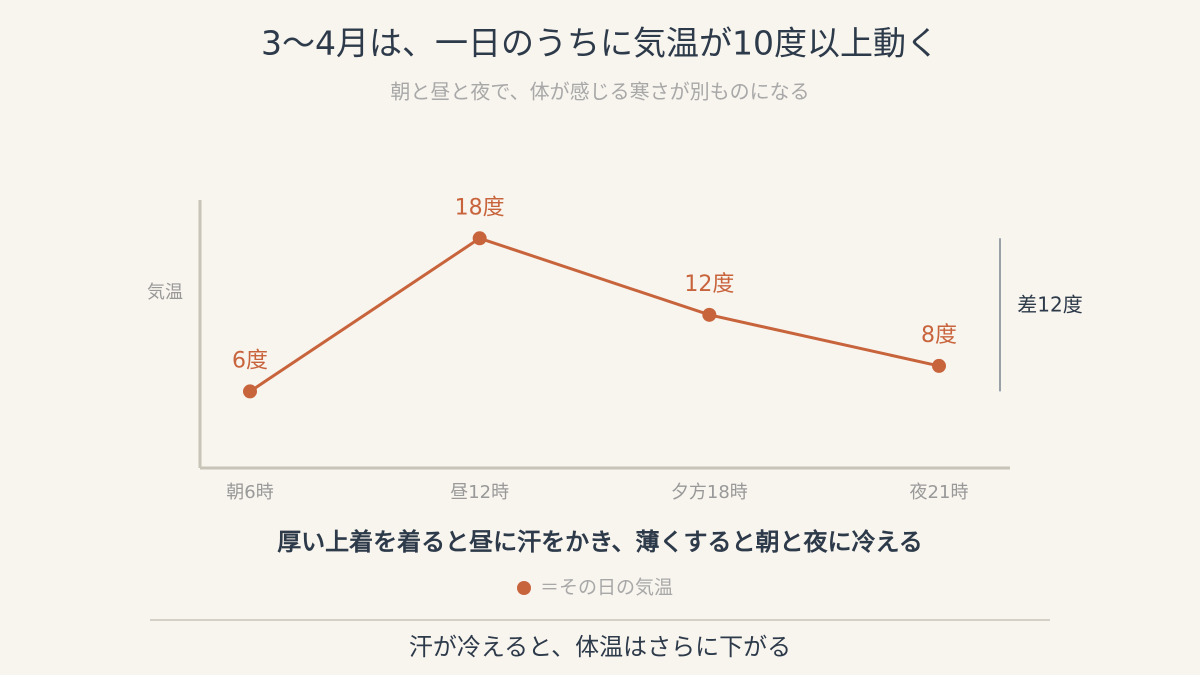  Describe the element at coordinates (524, 588) in the screenshot. I see `legend-marker` at that location.